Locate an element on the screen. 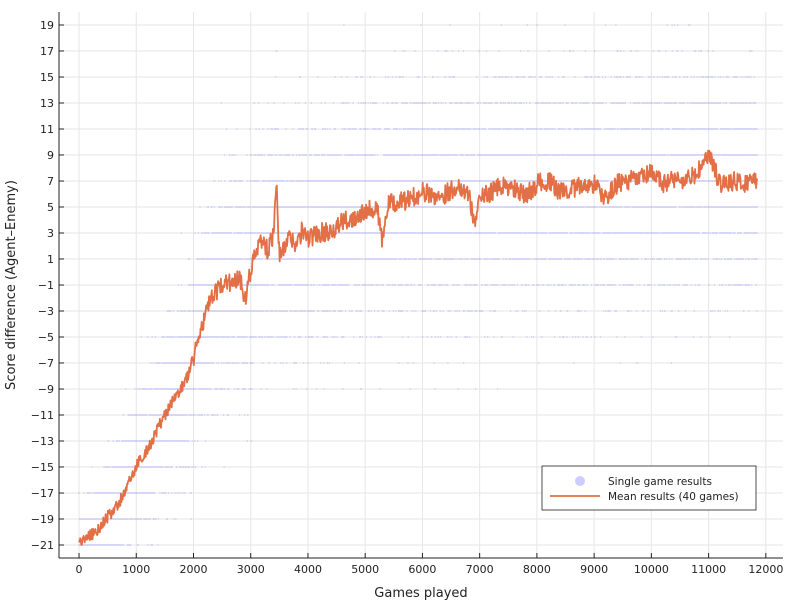 Image resolution: width=800 pixels, height=600 pixels. y-tick-label: −5 is located at coordinates (46, 337).